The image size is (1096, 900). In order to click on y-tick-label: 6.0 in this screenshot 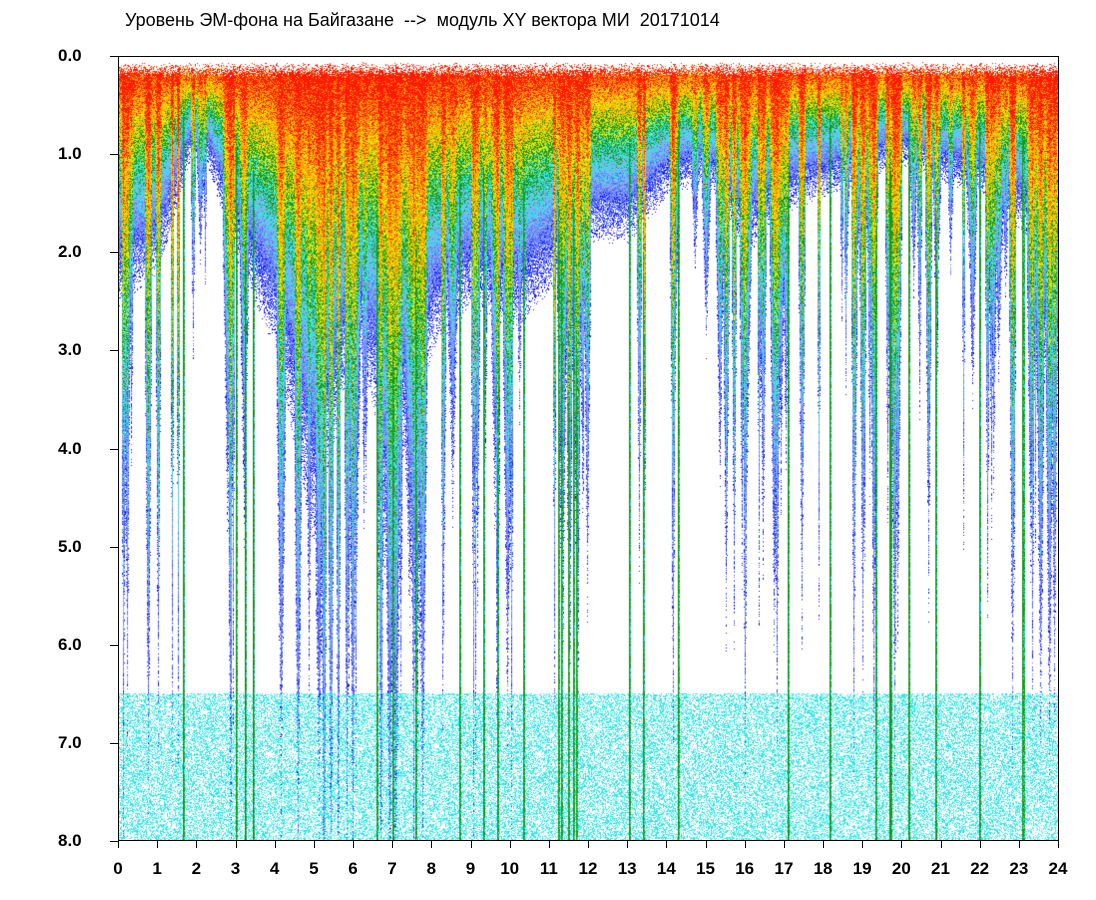, I will do `click(70, 644)`.